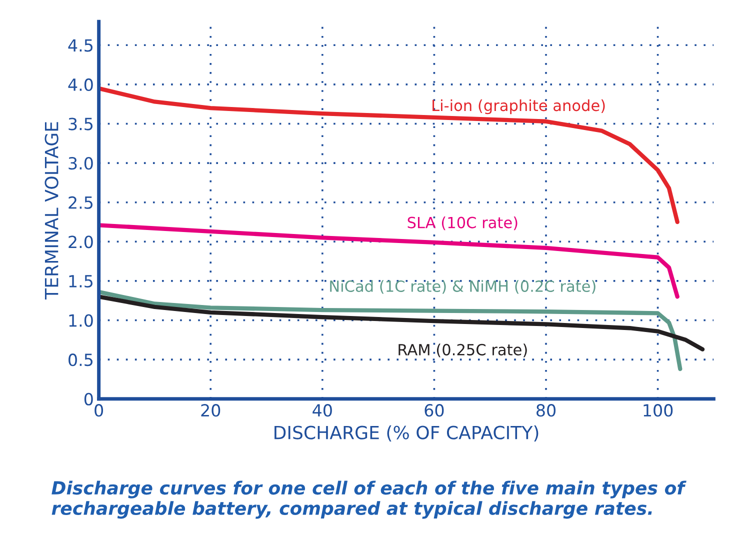  Describe the element at coordinates (80, 85) in the screenshot. I see `y-tick-label: 4.0` at that location.